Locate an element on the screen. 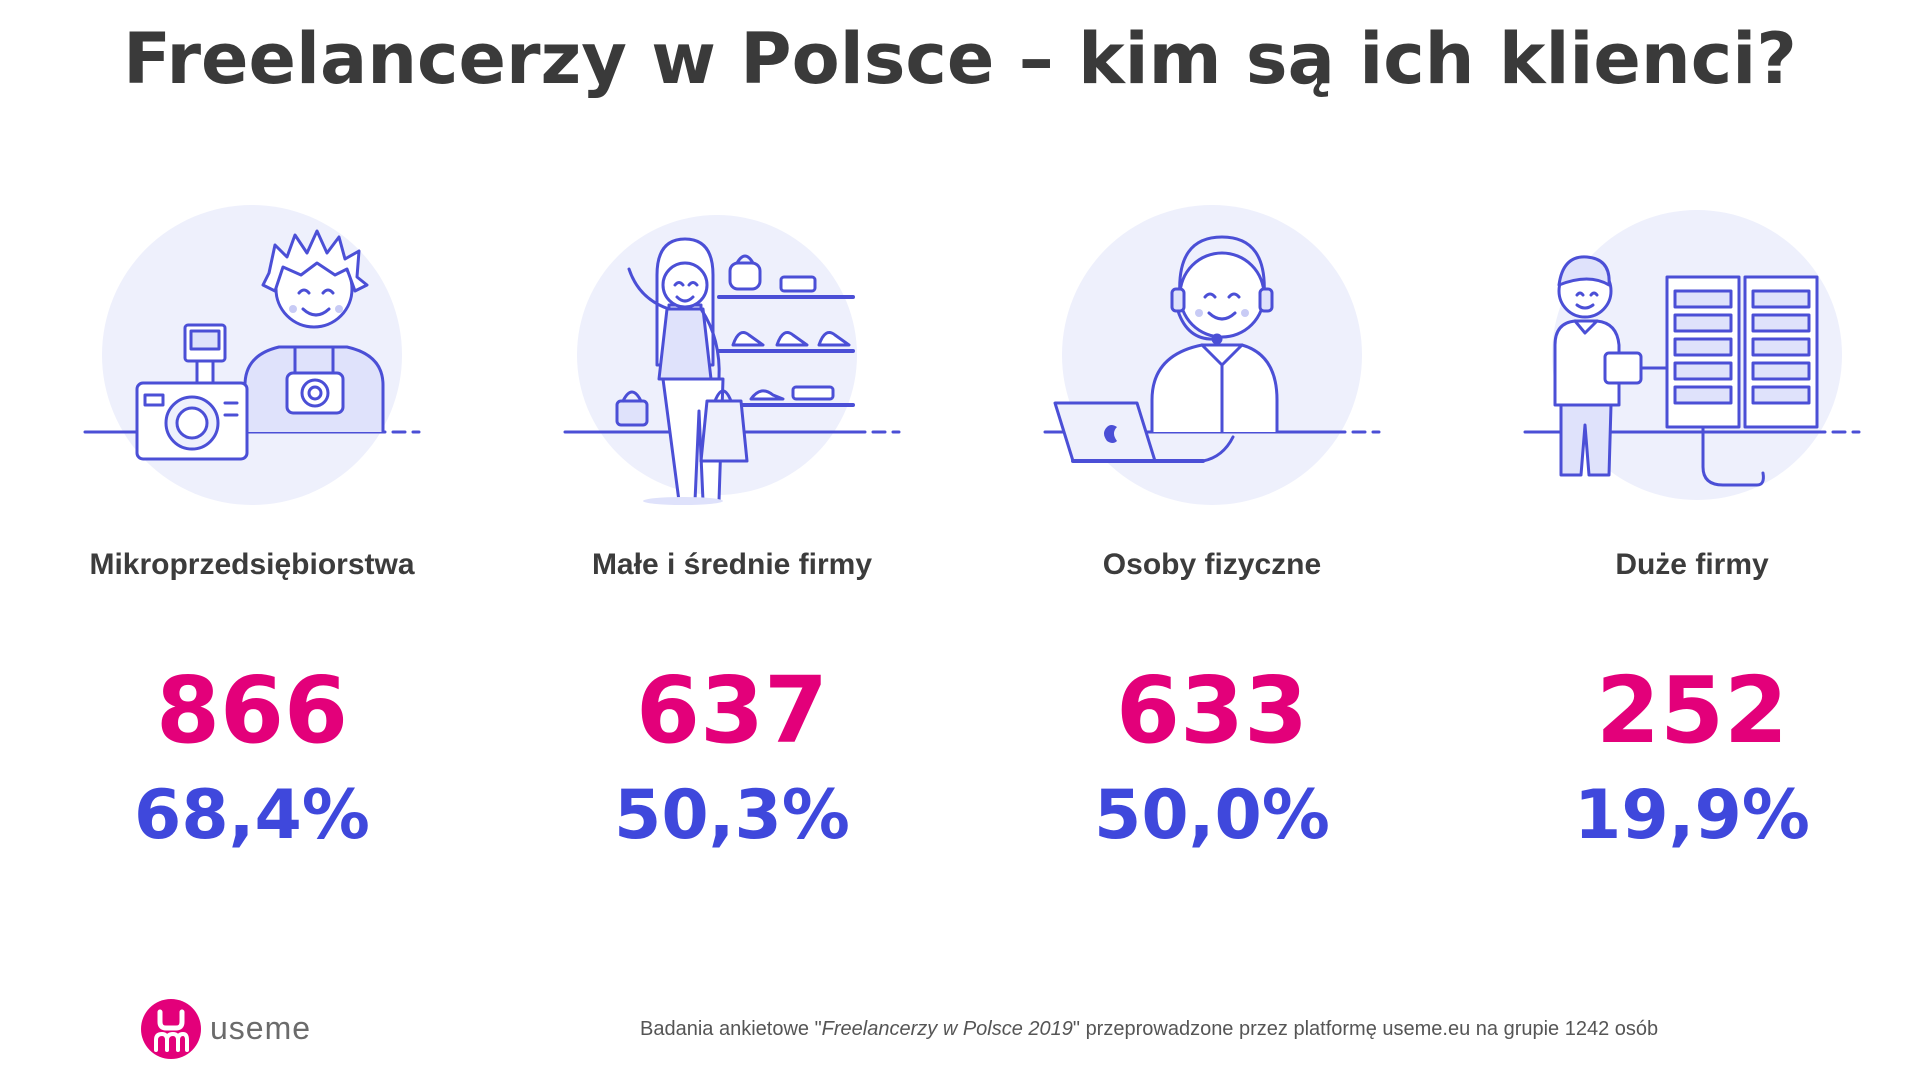 This screenshot has height=1080, width=1920. category-label: Osoby fizyczne is located at coordinates (1212, 564).